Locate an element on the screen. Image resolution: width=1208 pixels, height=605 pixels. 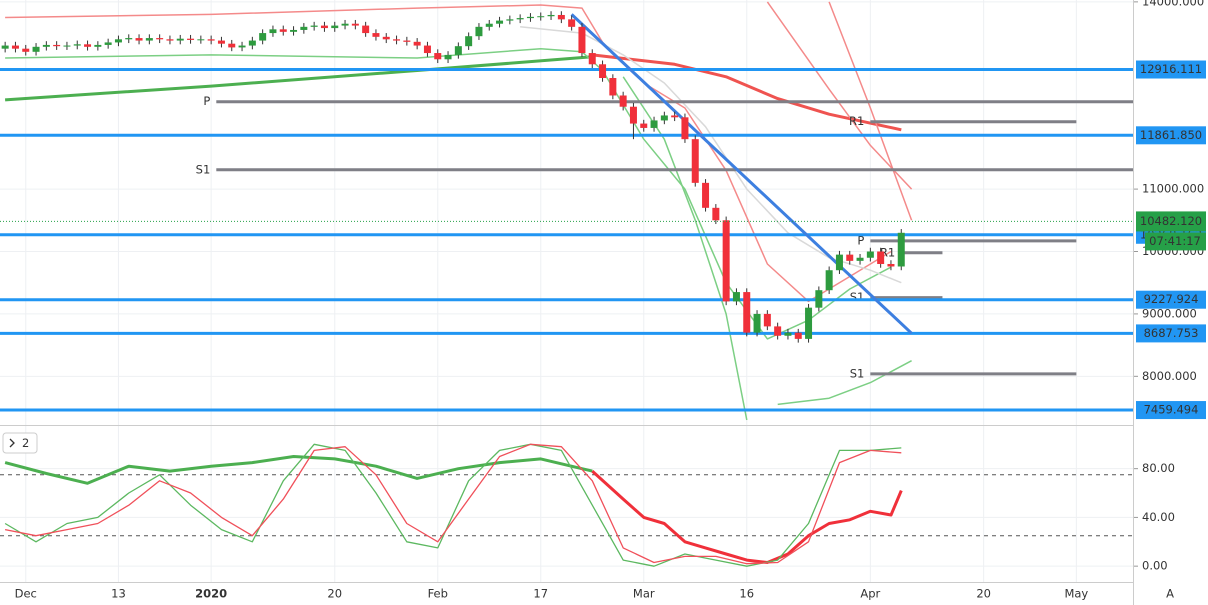
countdown-label: 07:41:17 is located at coordinates (1175, 241).